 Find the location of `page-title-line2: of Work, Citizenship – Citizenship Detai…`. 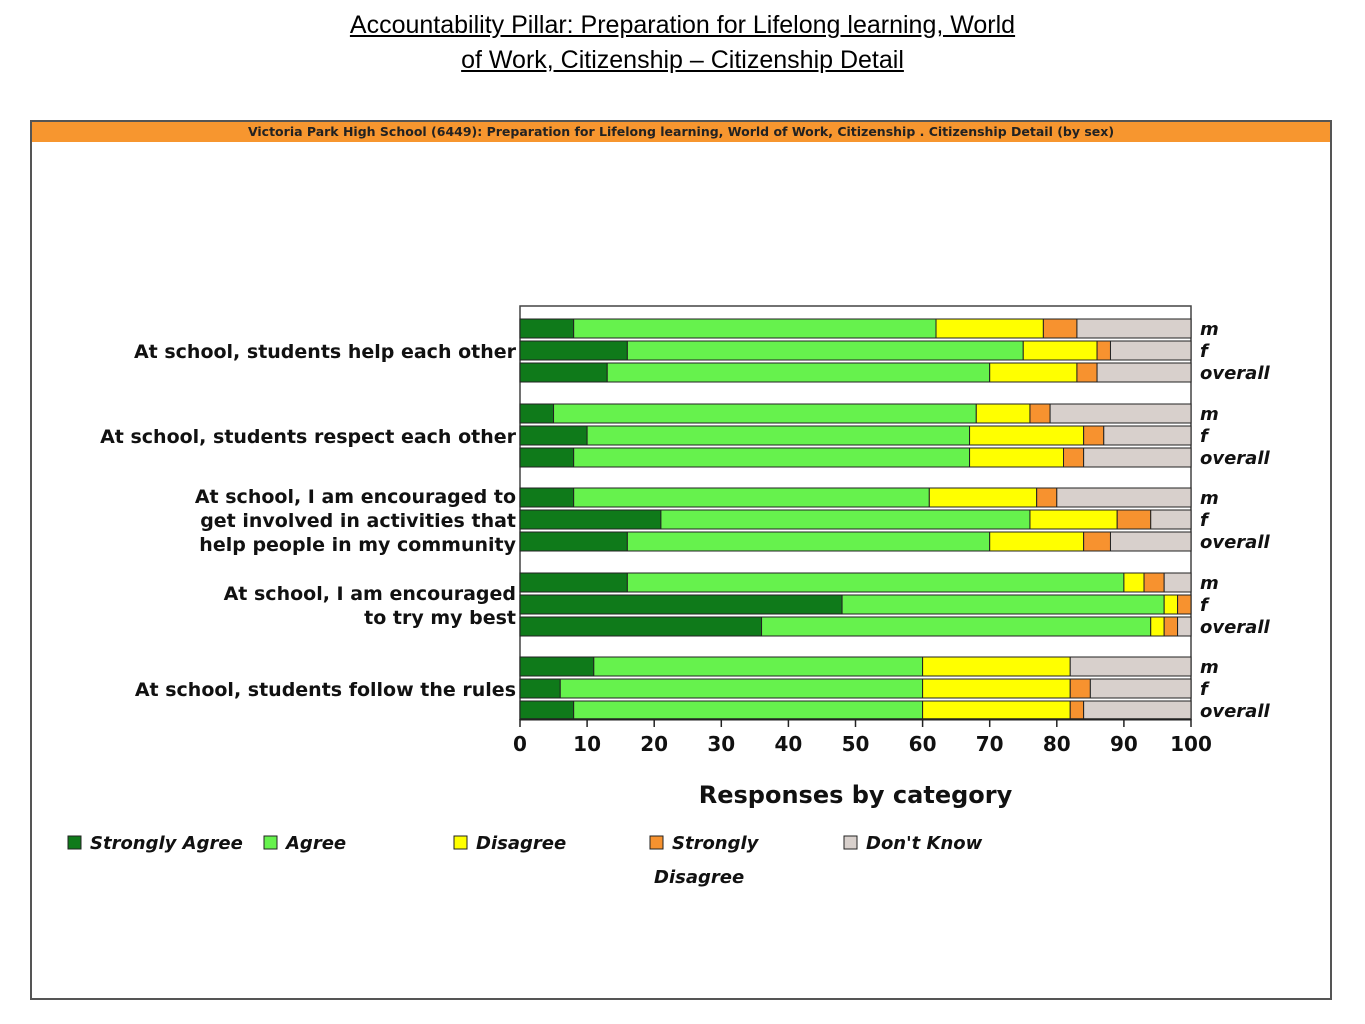

page-title-line2: of Work, Citizenship – Citizenship Detai… is located at coordinates (682, 60).